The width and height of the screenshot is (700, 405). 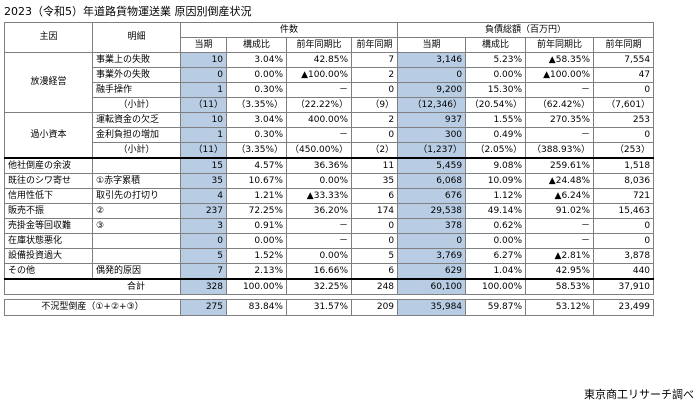 I want to click on detail-cell: 取引先の打切り, so click(x=136, y=196).